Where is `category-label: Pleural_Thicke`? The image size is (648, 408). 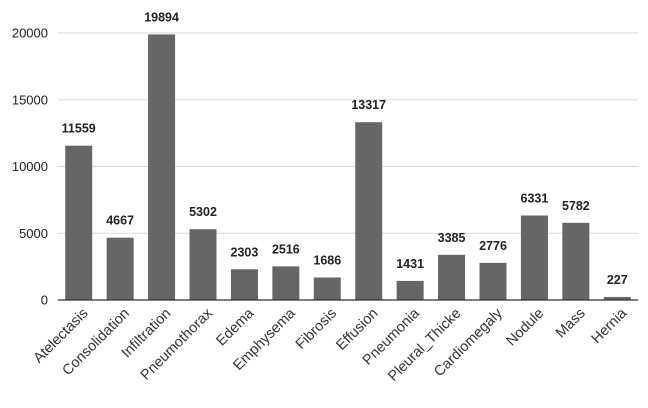 category-label: Pleural_Thicke is located at coordinates (424, 345).